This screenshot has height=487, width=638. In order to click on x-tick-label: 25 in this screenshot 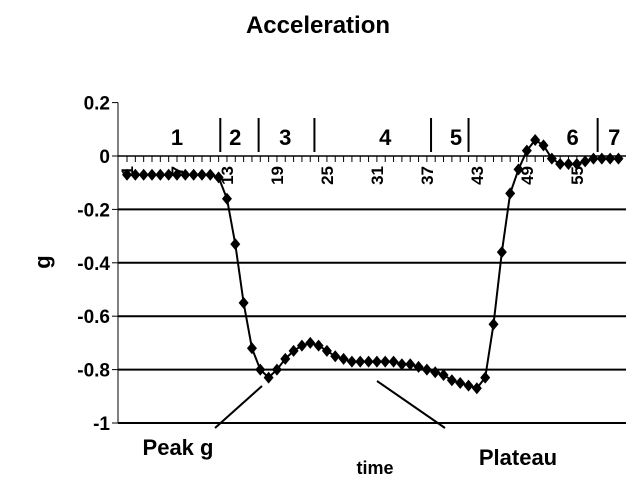, I will do `click(327, 175)`.